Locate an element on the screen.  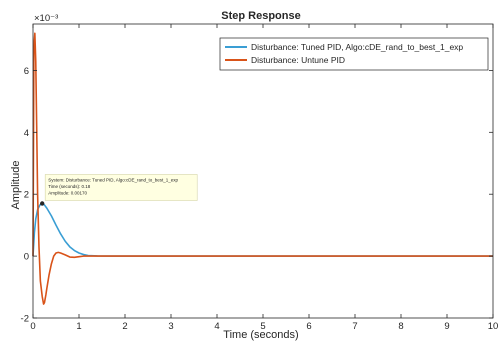
y-tick-label: -2 is located at coordinates (25, 319).